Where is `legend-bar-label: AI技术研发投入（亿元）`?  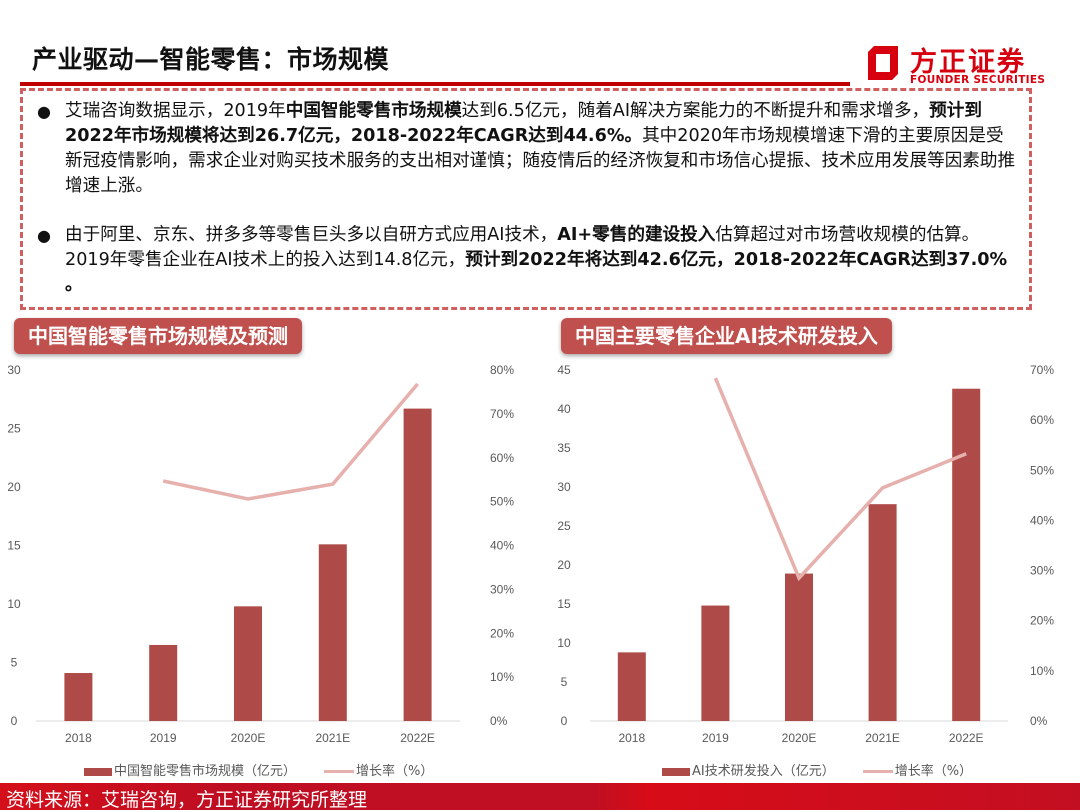
legend-bar-label: AI技术研发投入（亿元） is located at coordinates (763, 771).